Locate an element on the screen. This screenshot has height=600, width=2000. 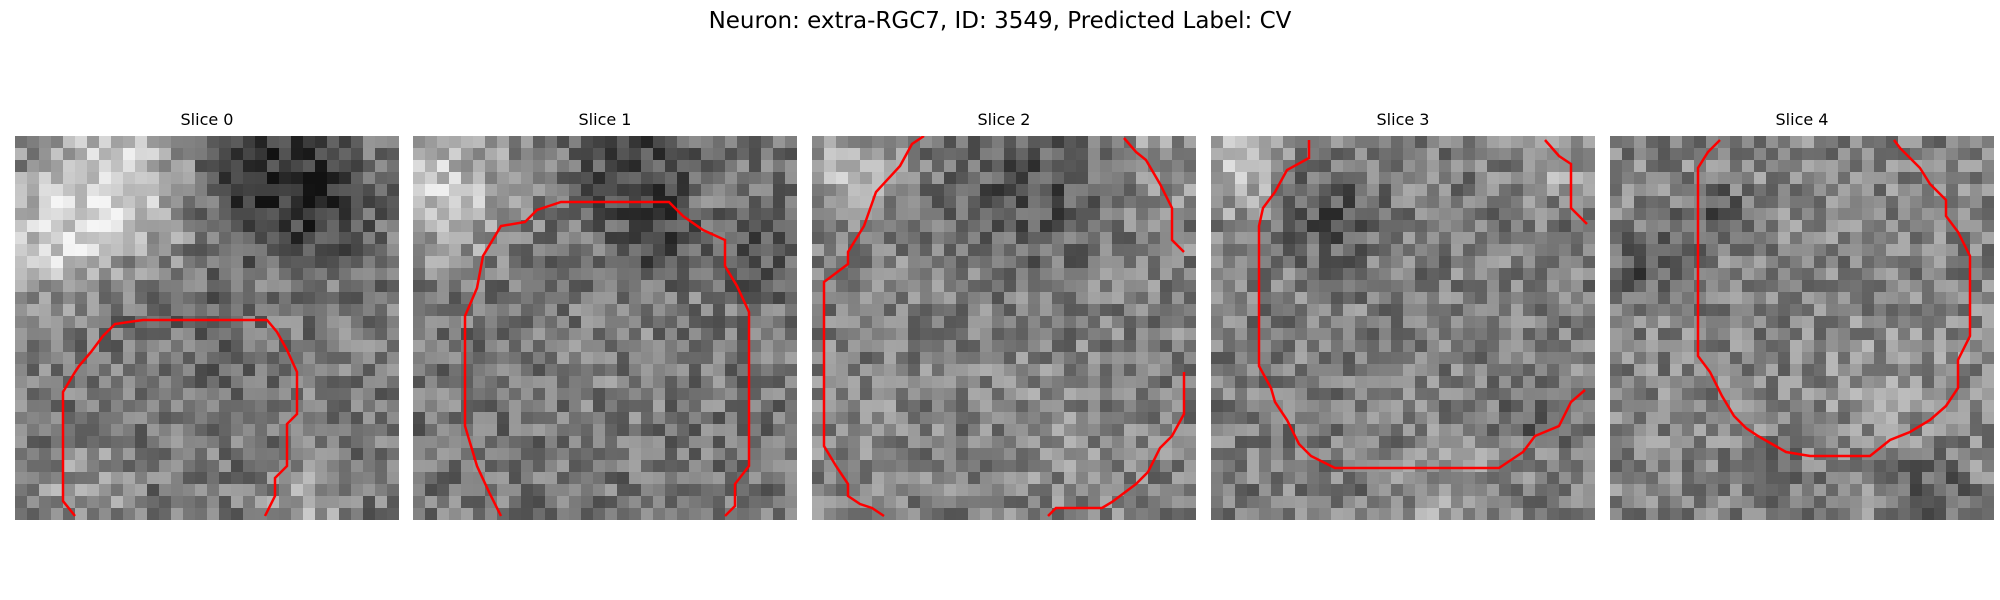
slice-panel-0: Slice 0 is located at coordinates (207, 314).